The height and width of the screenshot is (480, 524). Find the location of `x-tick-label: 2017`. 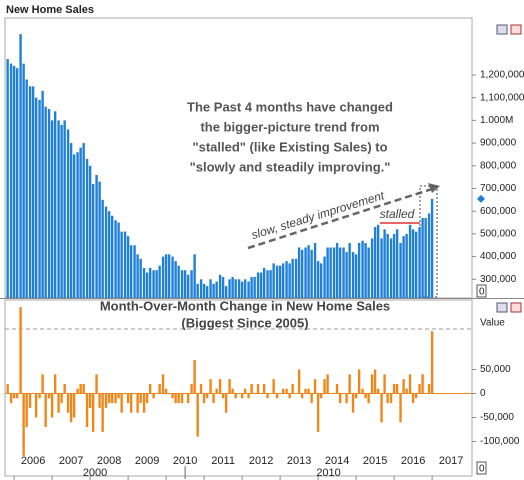

x-tick-label: 2017 is located at coordinates (451, 461).